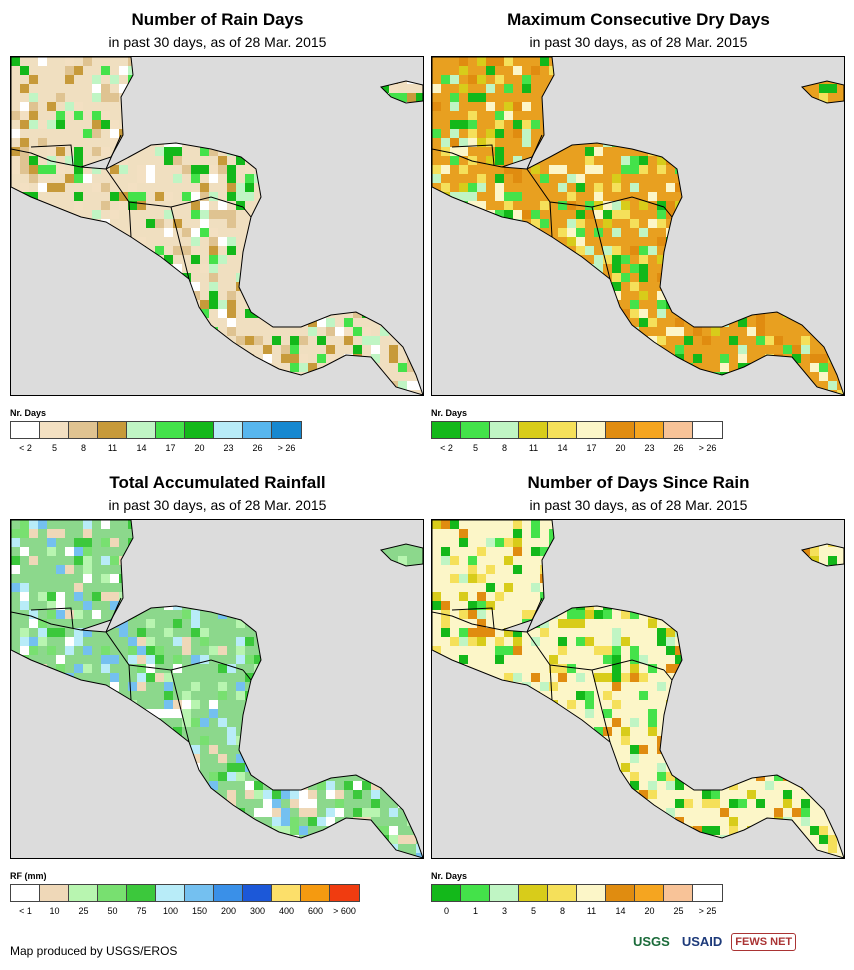 The image size is (854, 970). What do you see at coordinates (702, 941) in the screenshot?
I see `usaid-logo: USAID` at bounding box center [702, 941].